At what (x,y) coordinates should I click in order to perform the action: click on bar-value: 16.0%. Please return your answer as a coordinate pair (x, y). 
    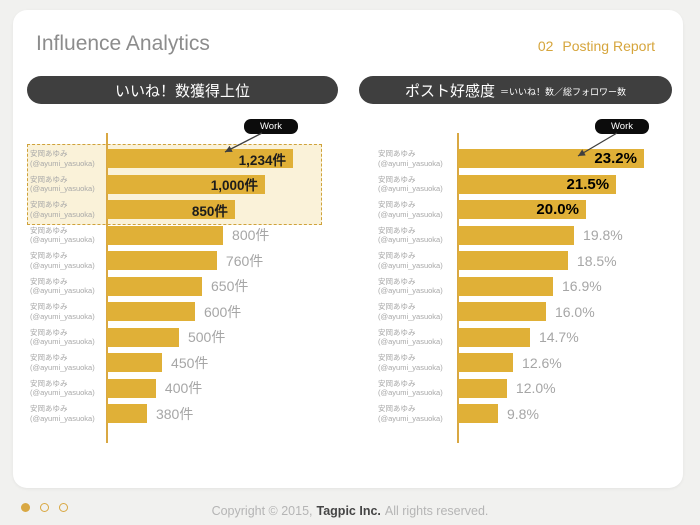
    Looking at the image, I should click on (574, 311).